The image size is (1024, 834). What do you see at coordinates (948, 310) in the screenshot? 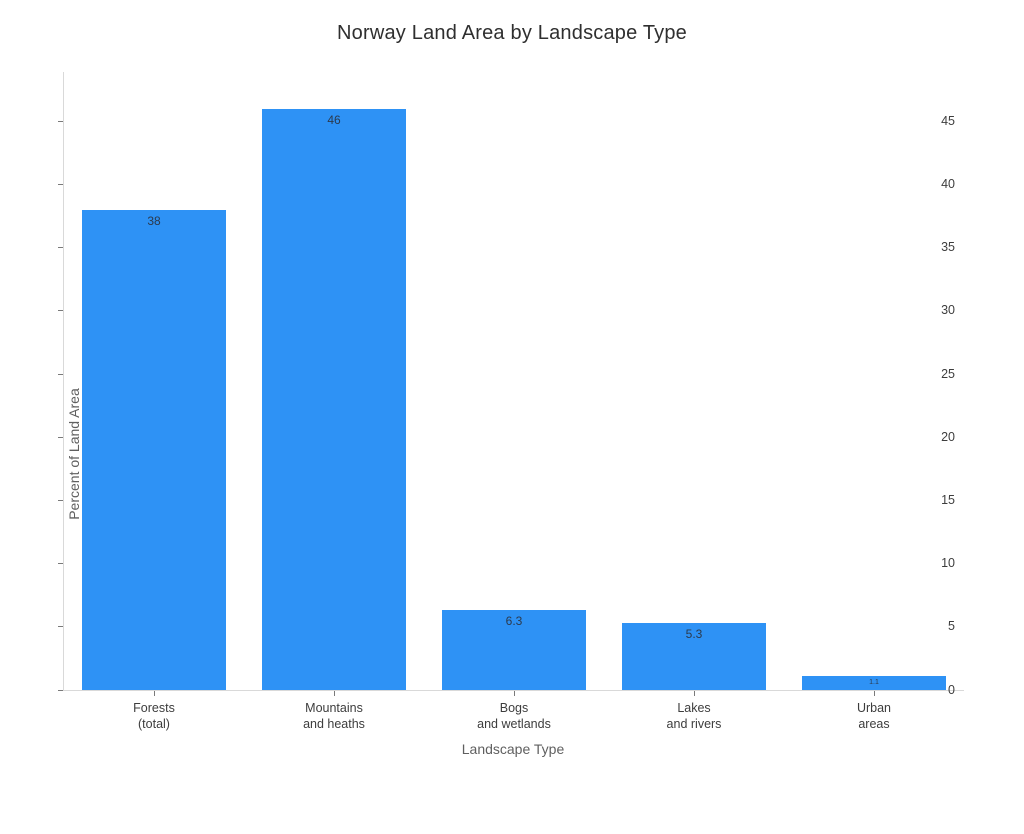
I see `y-tick-label: 30` at bounding box center [948, 310].